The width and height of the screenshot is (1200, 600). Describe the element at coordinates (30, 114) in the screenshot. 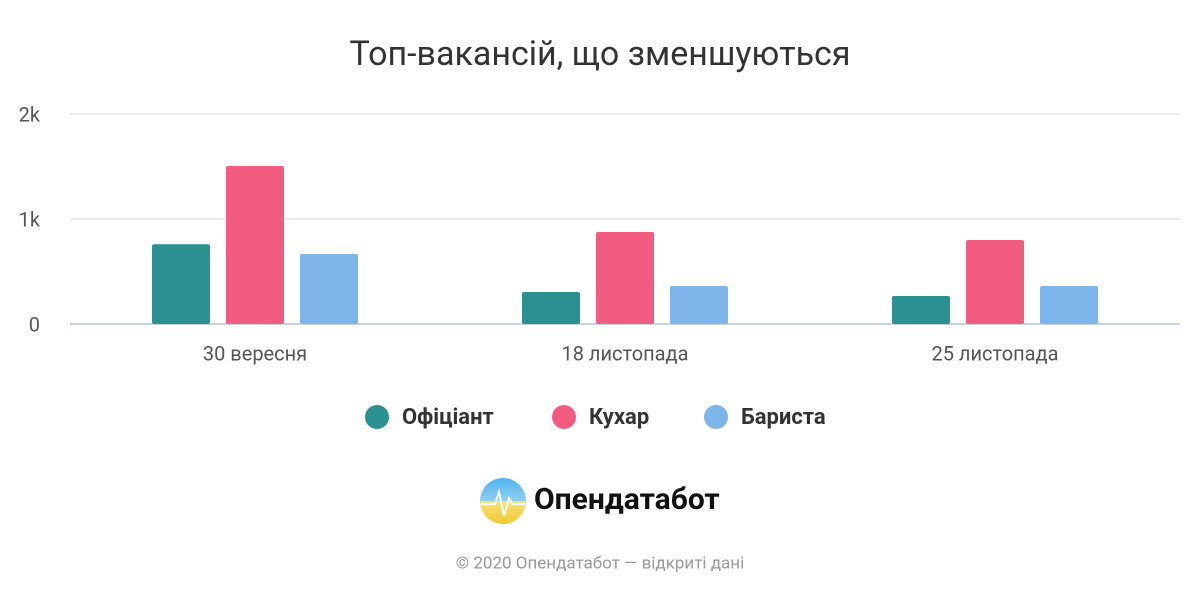

I see `y-tick-label: 2k` at that location.